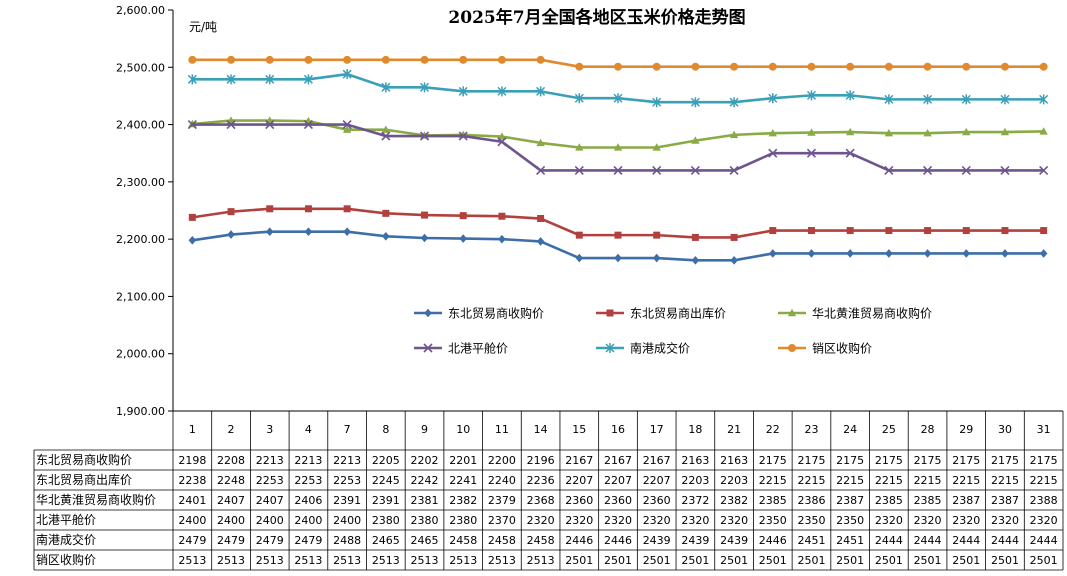 This screenshot has height=576, width=1067. What do you see at coordinates (825, 348) in the screenshot?
I see `legend-item: 销区收购价` at bounding box center [825, 348].